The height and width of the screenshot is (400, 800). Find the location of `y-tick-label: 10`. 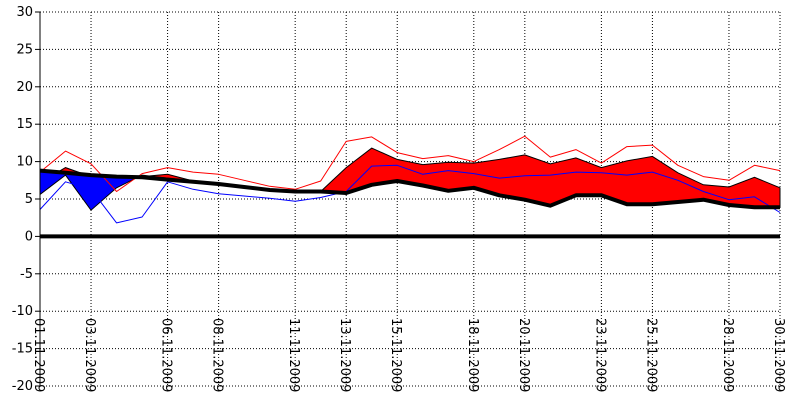

y-tick-label: 10 is located at coordinates (24, 162).